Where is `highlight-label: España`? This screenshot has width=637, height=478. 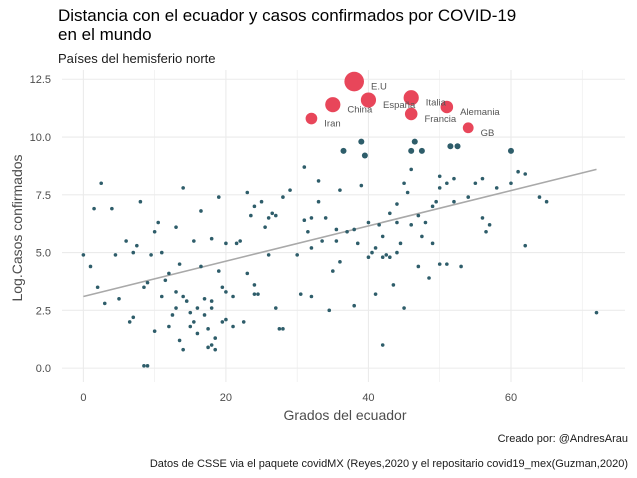
highlight-label: España is located at coordinates (399, 105).